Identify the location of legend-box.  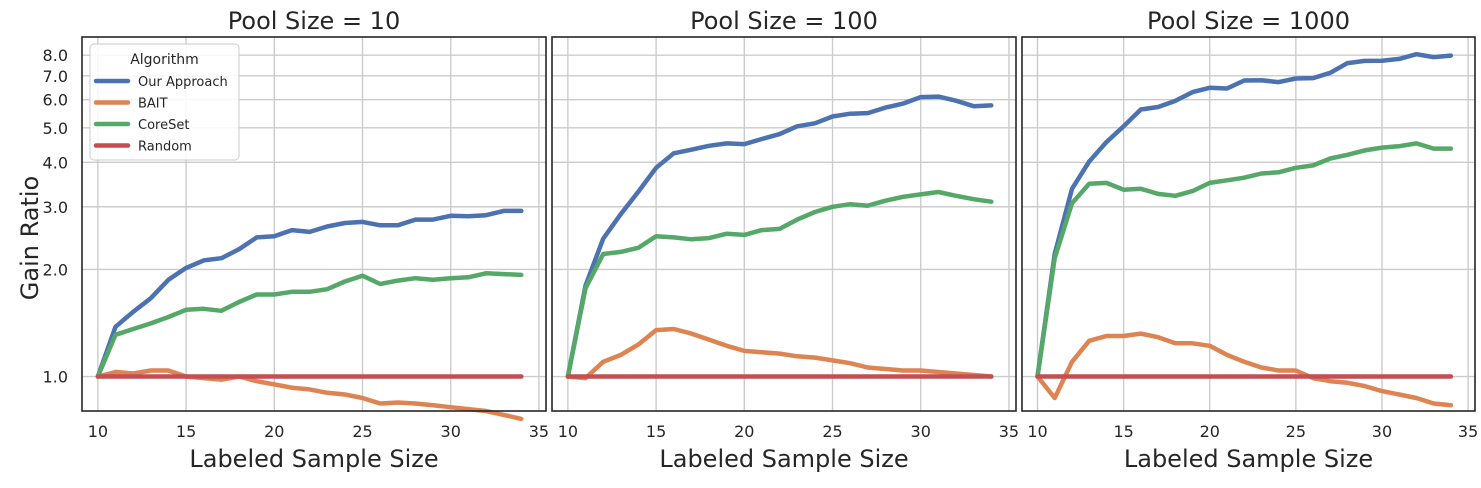
(164, 102).